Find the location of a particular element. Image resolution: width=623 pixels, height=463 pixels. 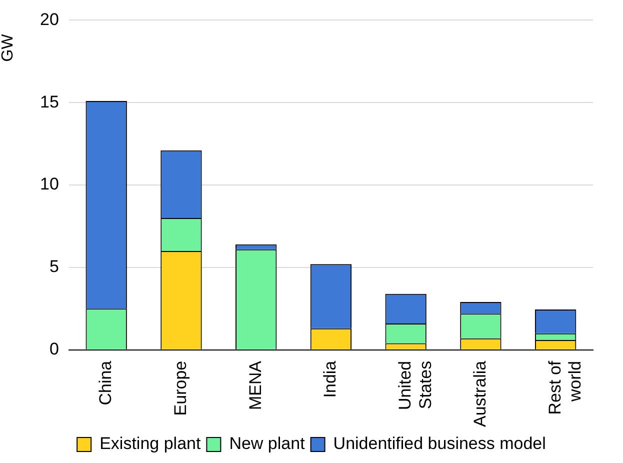

legend-label: Unidentified business model is located at coordinates (439, 444).